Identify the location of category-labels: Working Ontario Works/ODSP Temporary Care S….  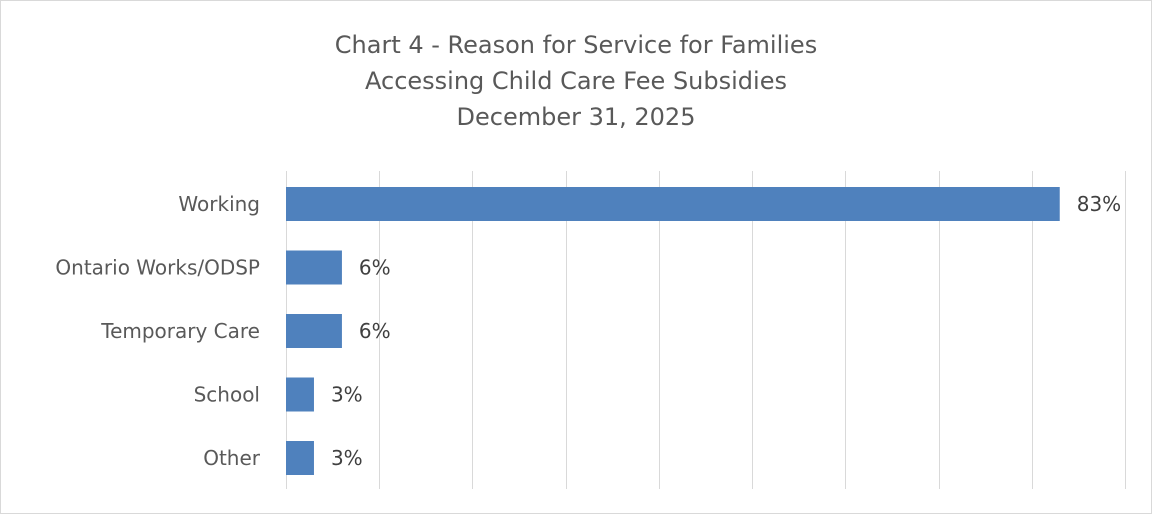
(157, 331).